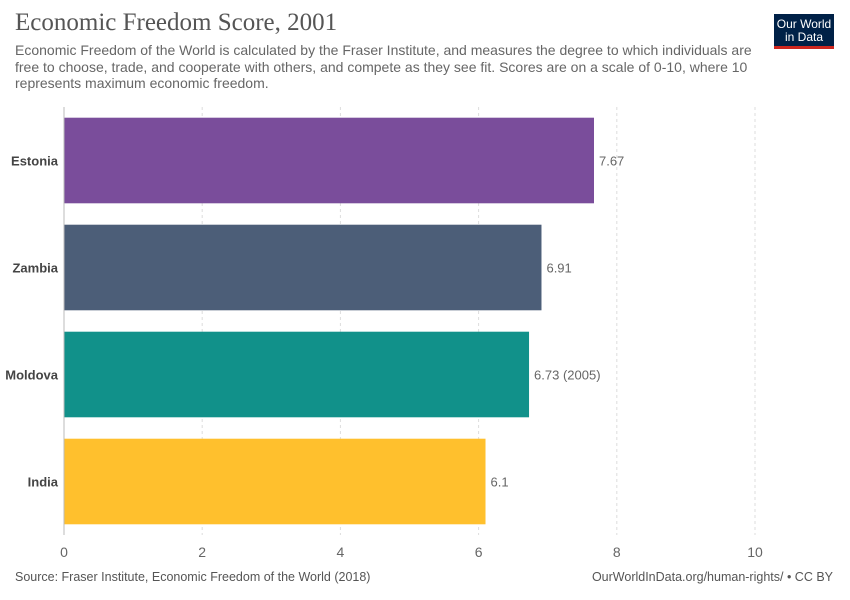  Describe the element at coordinates (64, 552) in the screenshot. I see `x-tick-label: 0` at that location.